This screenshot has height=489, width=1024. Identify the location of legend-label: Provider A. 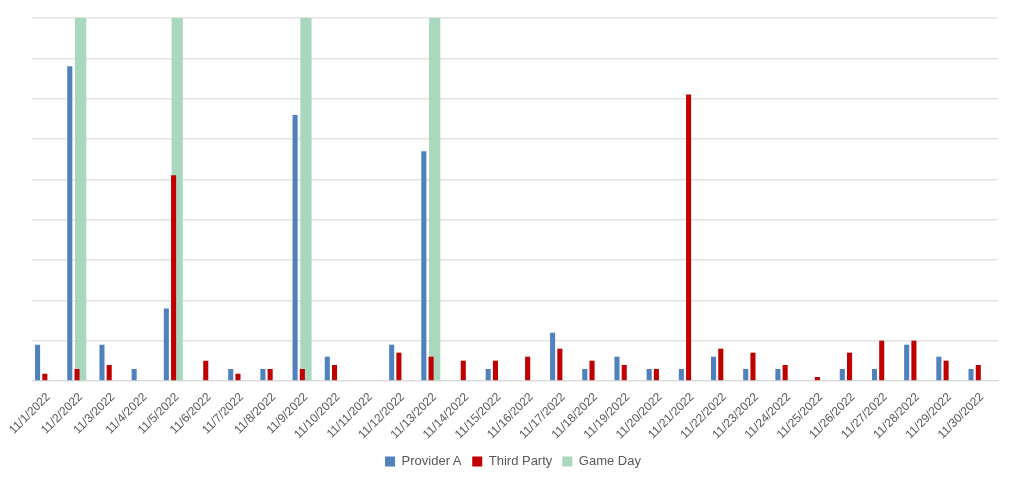
(431, 461).